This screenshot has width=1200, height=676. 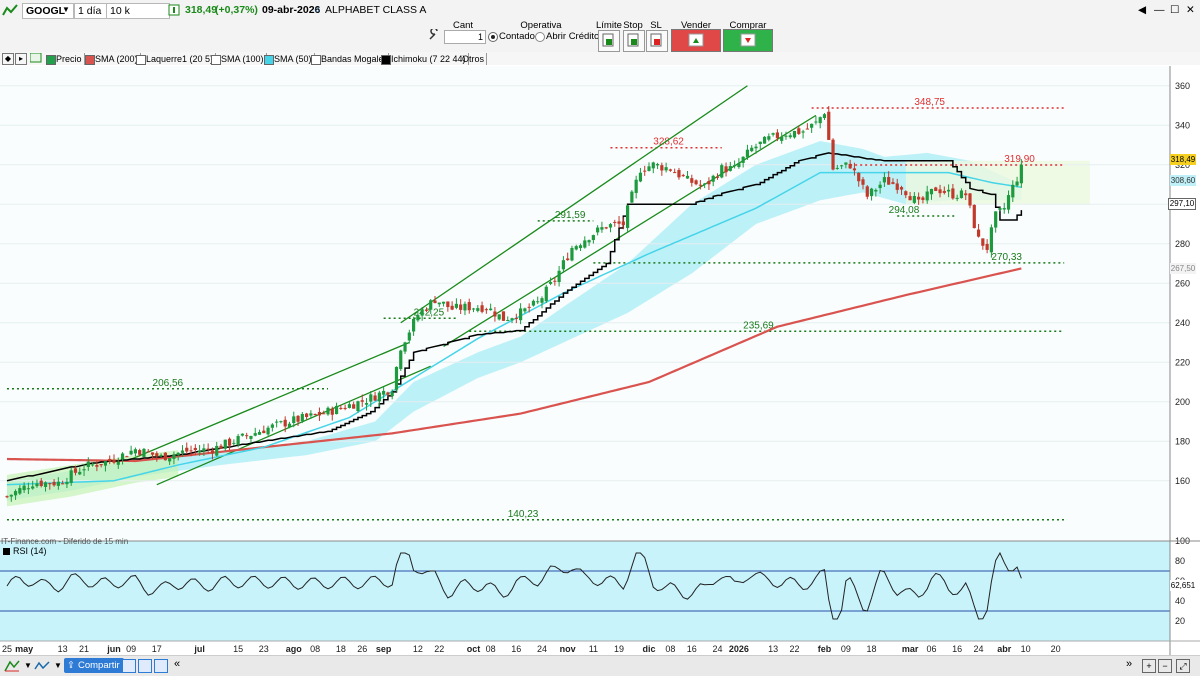 What do you see at coordinates (439, 649) in the screenshot?
I see `x-tick-label: 22` at bounding box center [439, 649].